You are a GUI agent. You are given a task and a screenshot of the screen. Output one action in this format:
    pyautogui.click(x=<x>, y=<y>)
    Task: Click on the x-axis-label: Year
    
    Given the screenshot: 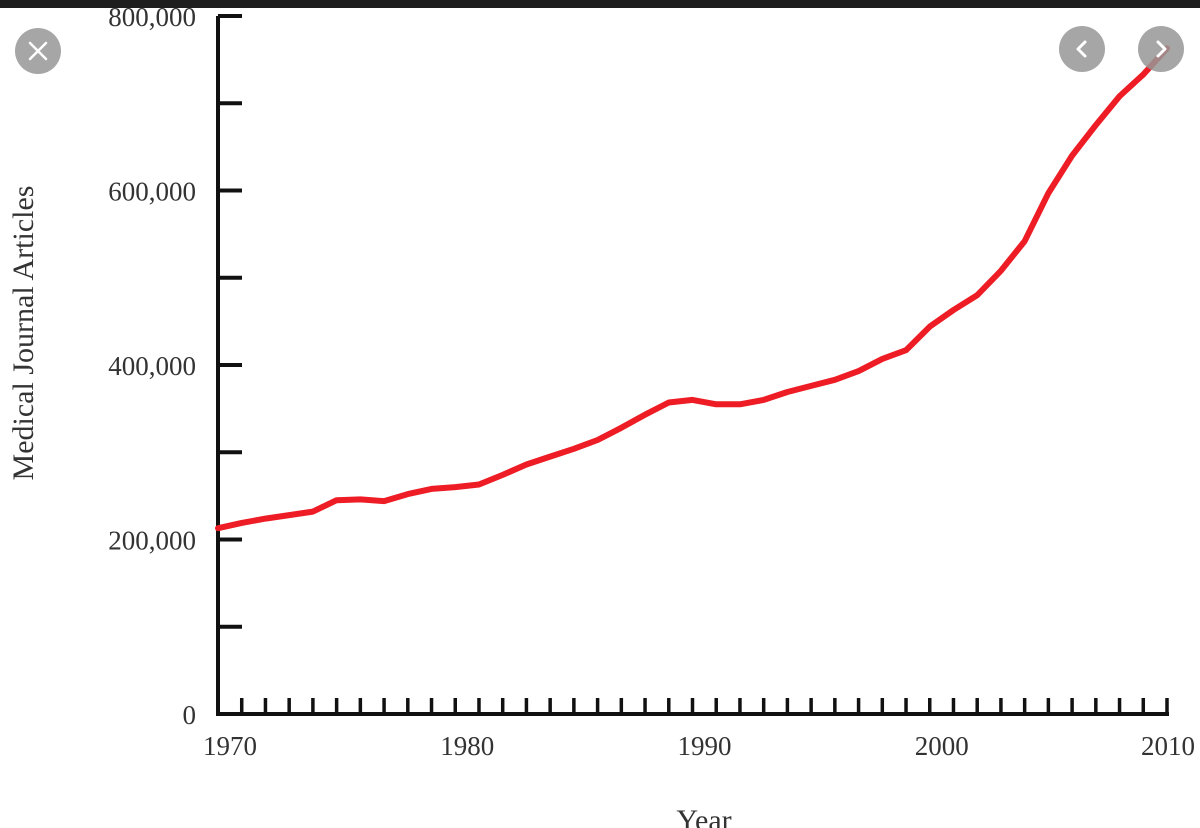 What is the action you would take?
    pyautogui.click(x=703, y=816)
    